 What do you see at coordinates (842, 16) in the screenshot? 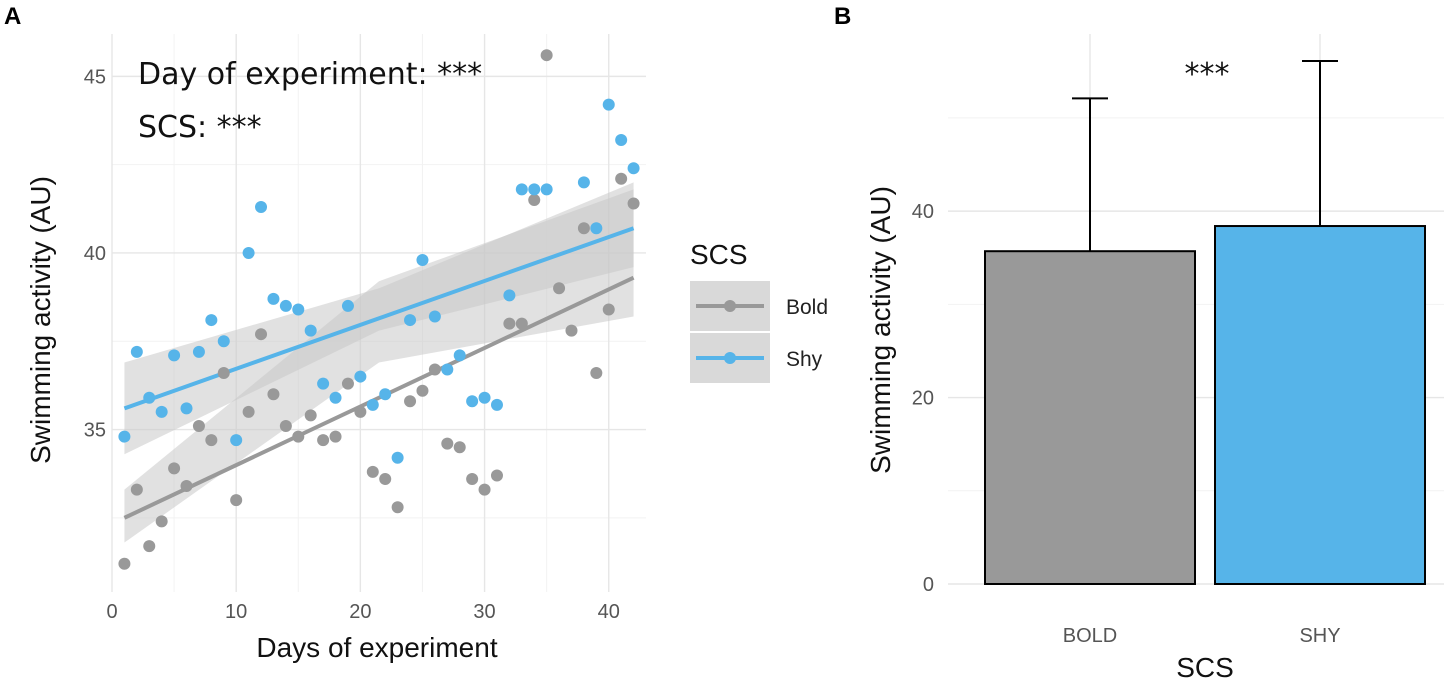
I see `panel-b-label: B` at bounding box center [842, 16].